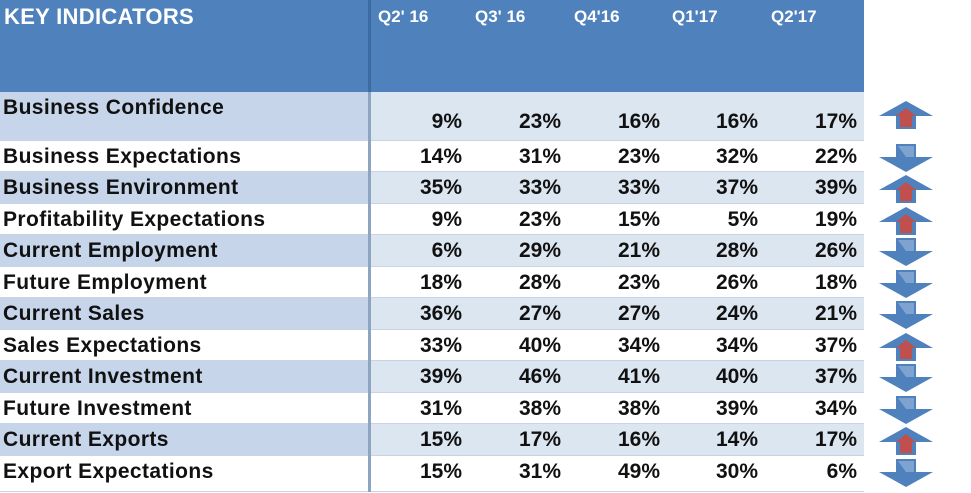 The width and height of the screenshot is (971, 493). What do you see at coordinates (97, 408) in the screenshot?
I see `row-label: Future Investment` at bounding box center [97, 408].